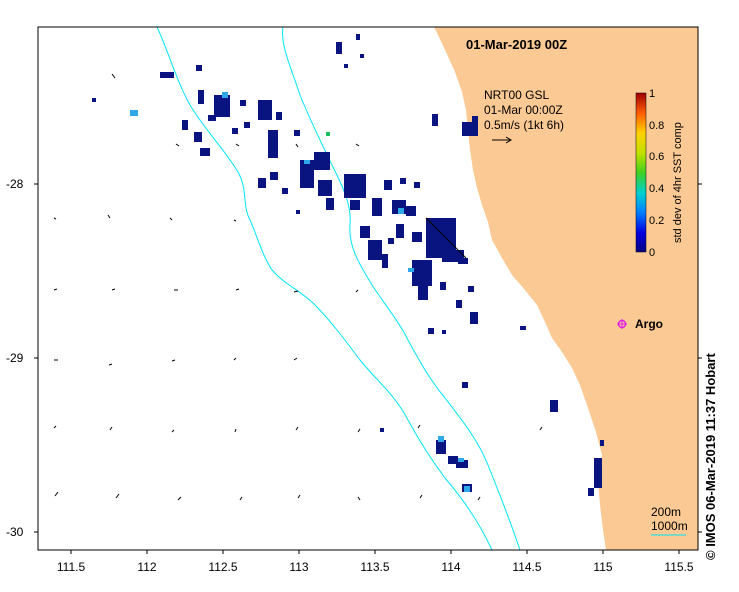 This screenshot has width=739, height=592. What do you see at coordinates (524, 125) in the screenshot?
I see `product-line-3: 0.5m/s (1kt 6h)` at bounding box center [524, 125].